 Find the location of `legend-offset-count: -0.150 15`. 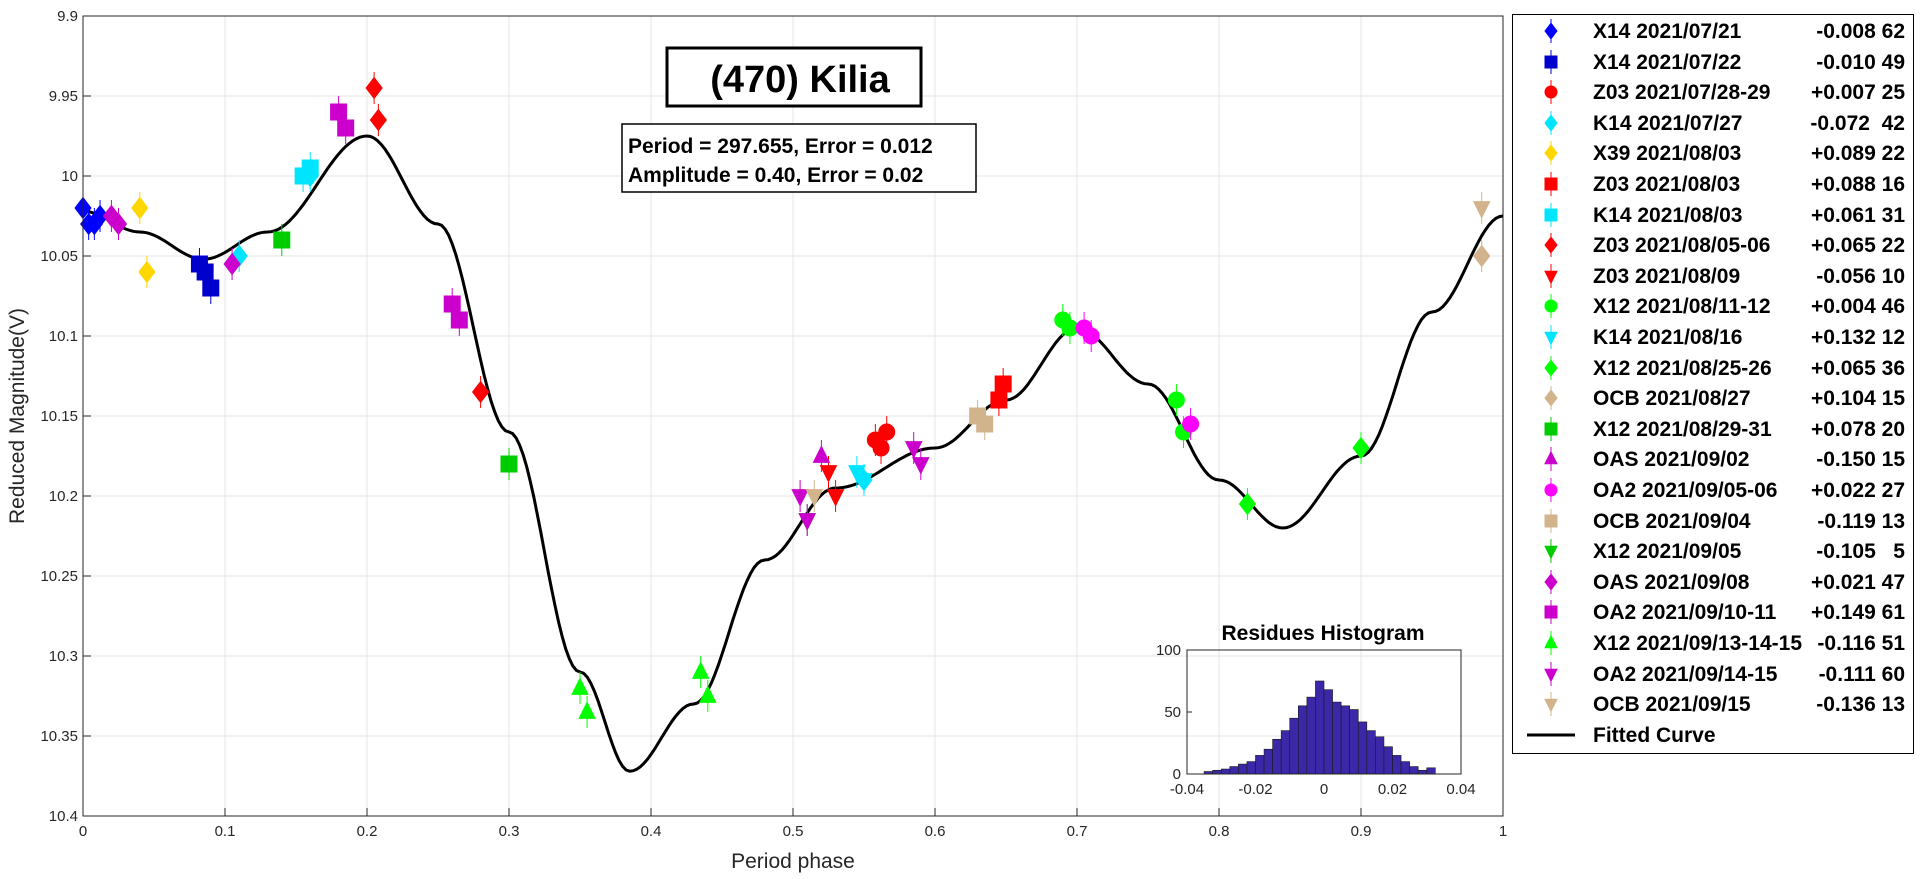

legend-offset-count: -0.150 15 is located at coordinates (1860, 460).